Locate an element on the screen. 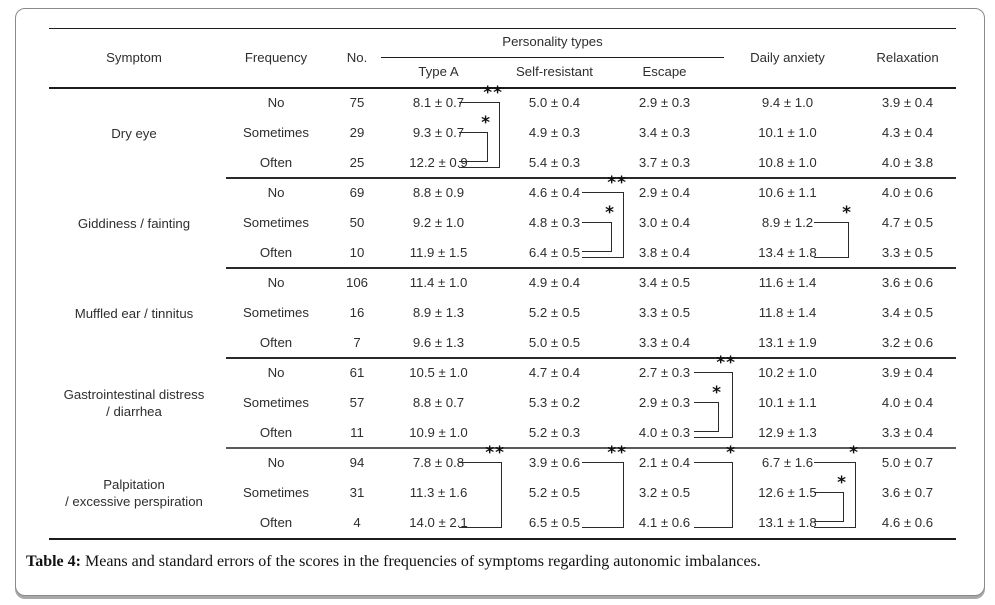  cell-type-a: 11.3 ± 1.6 is located at coordinates (438, 492).